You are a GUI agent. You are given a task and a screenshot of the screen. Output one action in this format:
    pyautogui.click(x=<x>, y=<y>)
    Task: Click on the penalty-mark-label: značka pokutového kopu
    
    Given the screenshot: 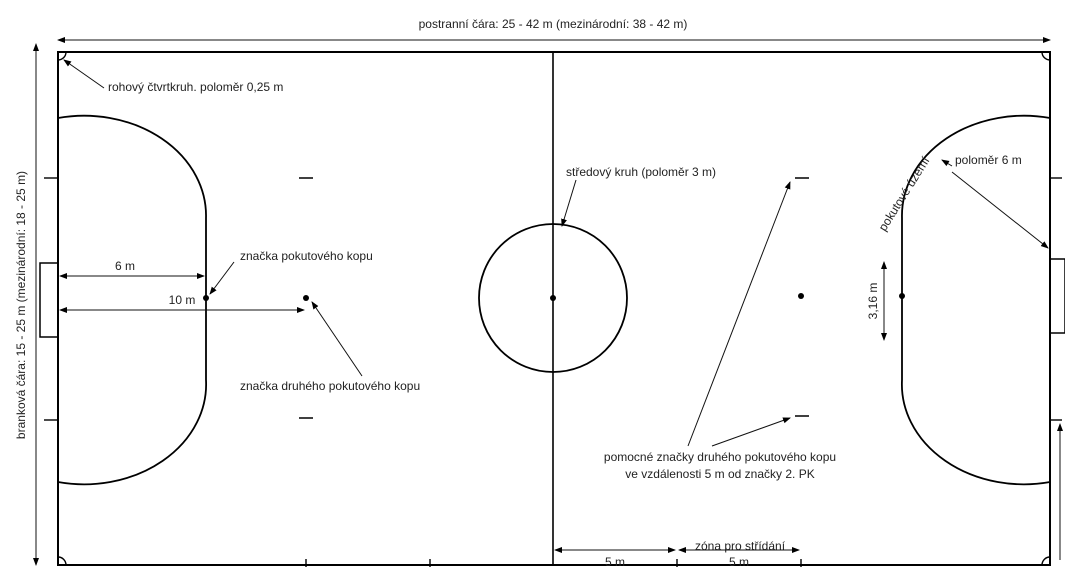 What is the action you would take?
    pyautogui.click(x=306, y=256)
    